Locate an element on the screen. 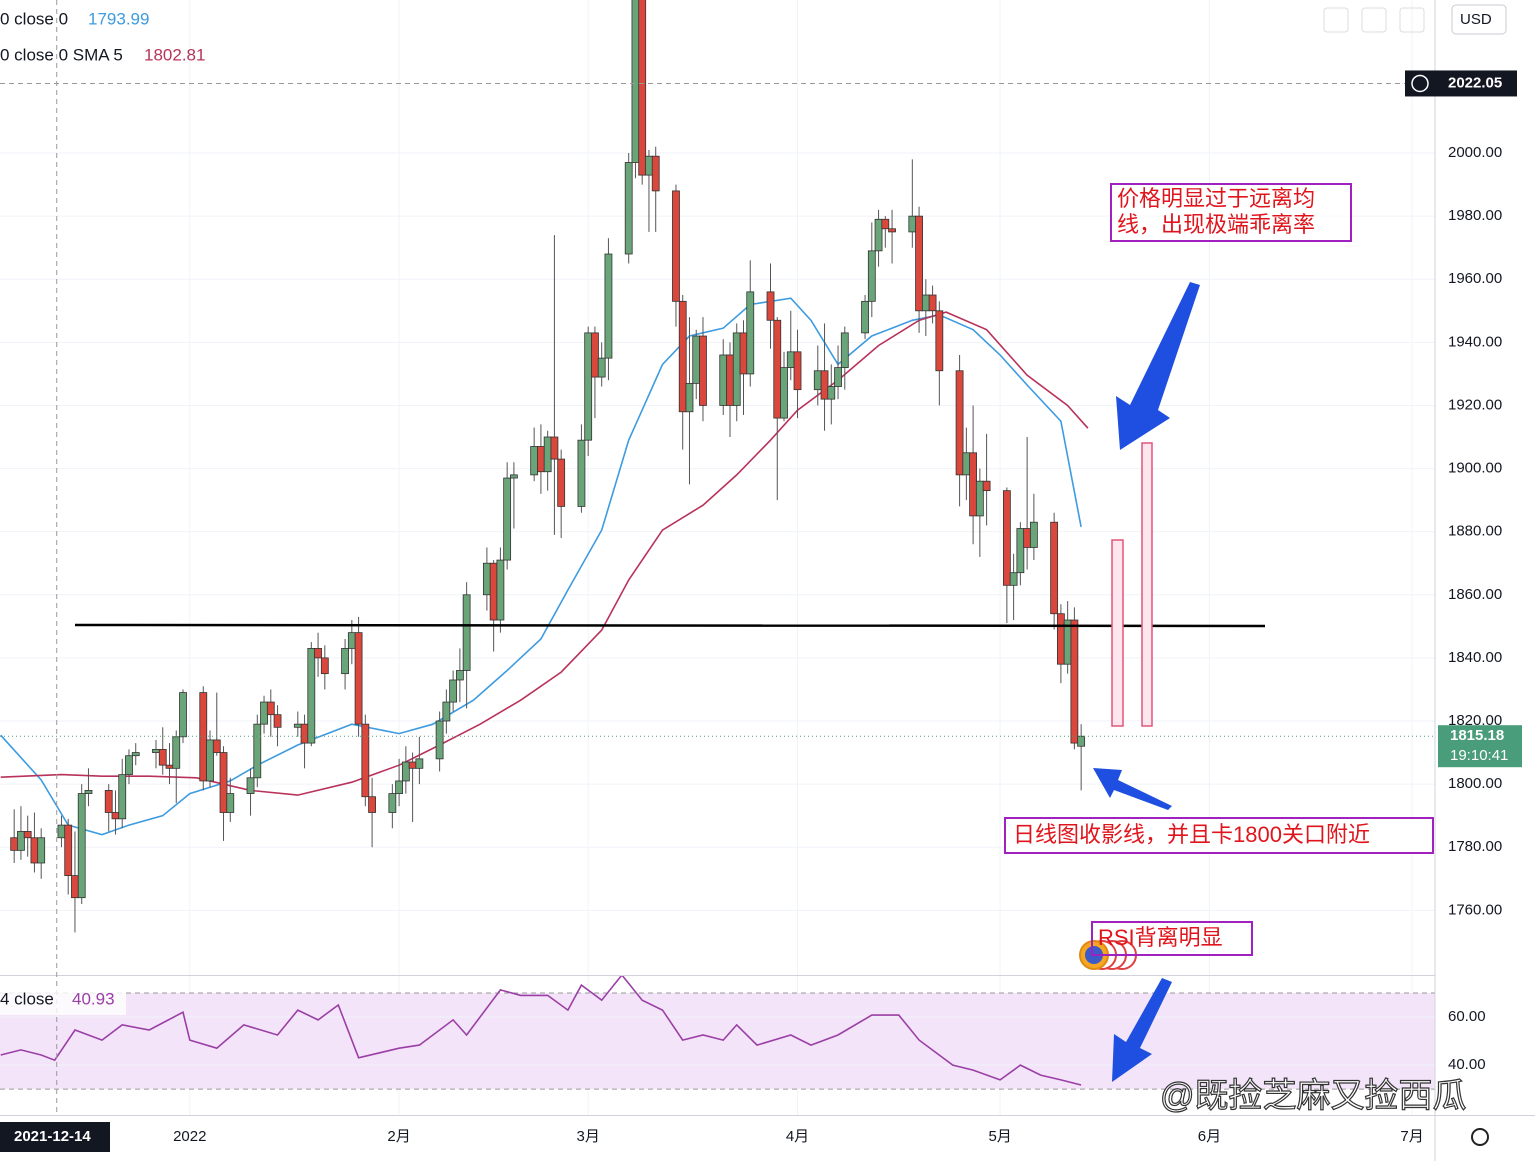 The height and width of the screenshot is (1161, 1535). rsi-band is located at coordinates (717, 1041).